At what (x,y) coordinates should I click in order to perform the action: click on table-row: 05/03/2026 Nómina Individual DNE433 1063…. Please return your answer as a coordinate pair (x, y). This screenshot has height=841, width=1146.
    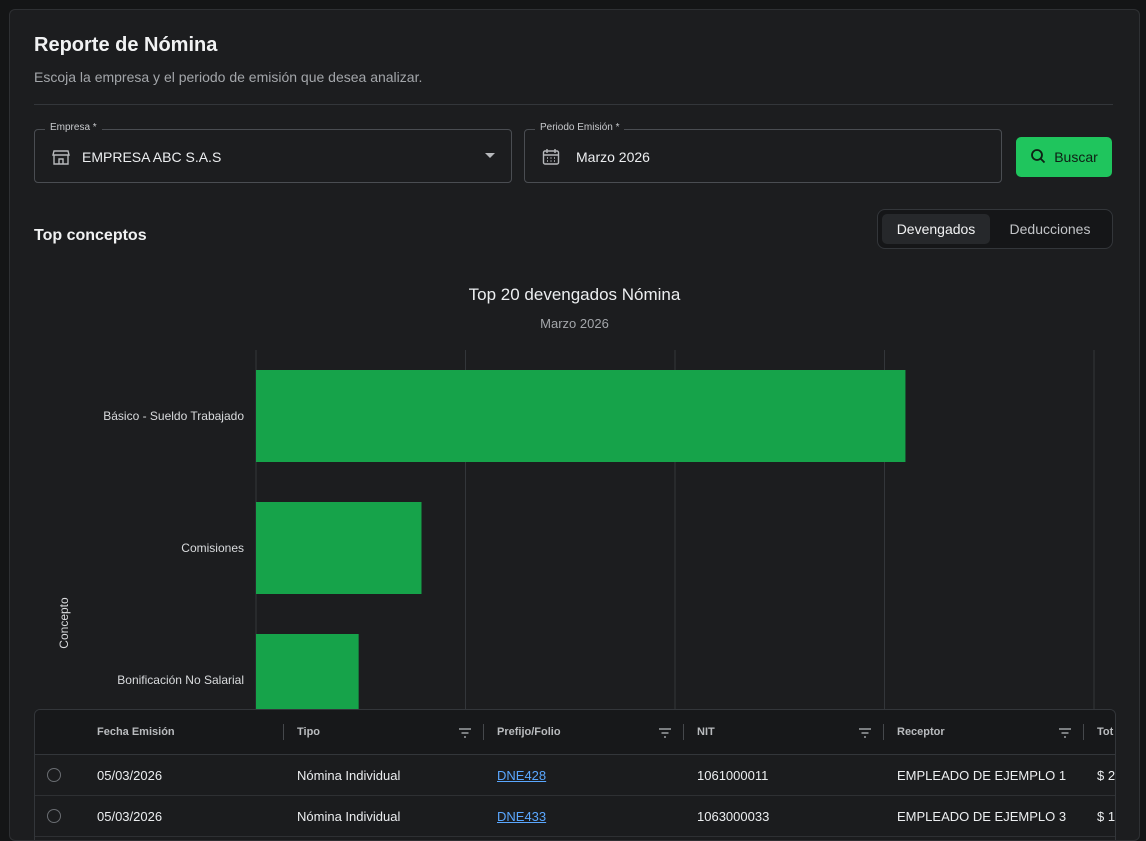
    Looking at the image, I should click on (575, 816).